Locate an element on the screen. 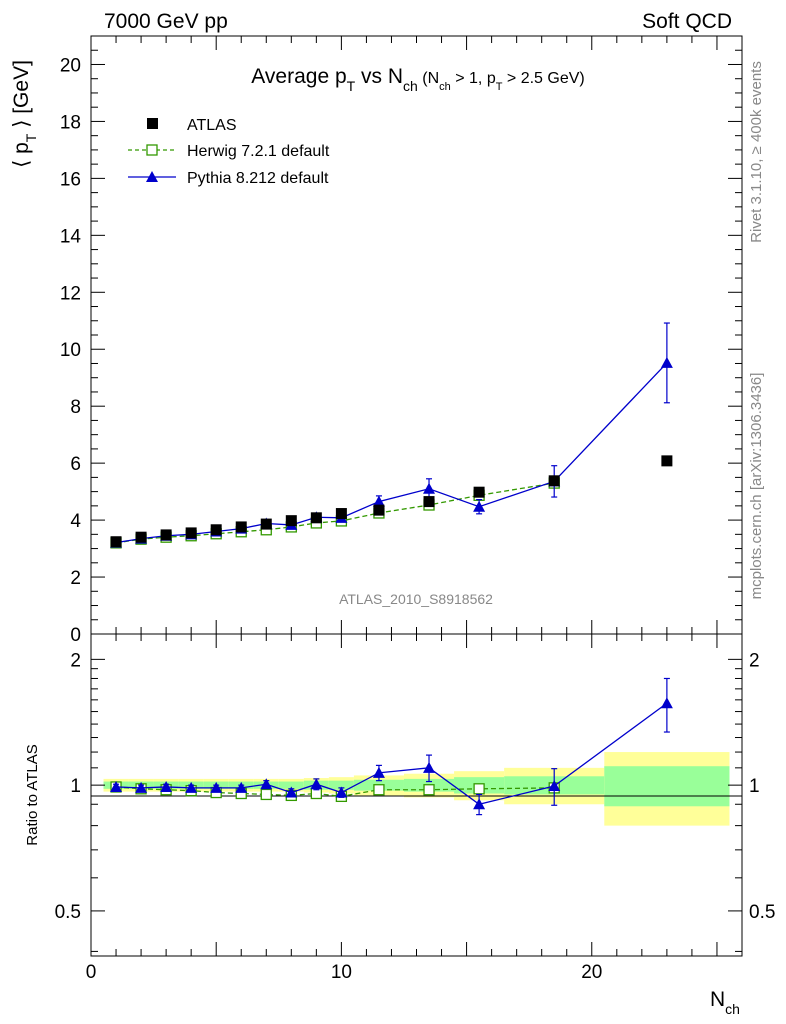 This screenshot has width=786, height=1024. ratio-y-tick-label-left: 1 is located at coordinates (75, 786).